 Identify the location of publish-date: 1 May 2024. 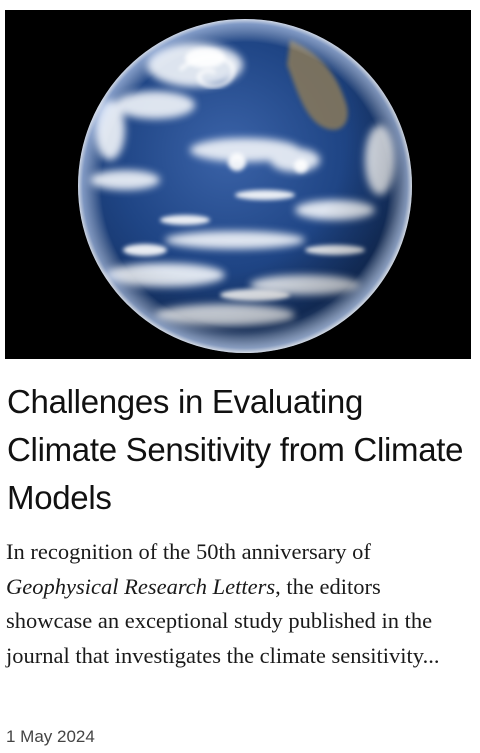
(50, 736).